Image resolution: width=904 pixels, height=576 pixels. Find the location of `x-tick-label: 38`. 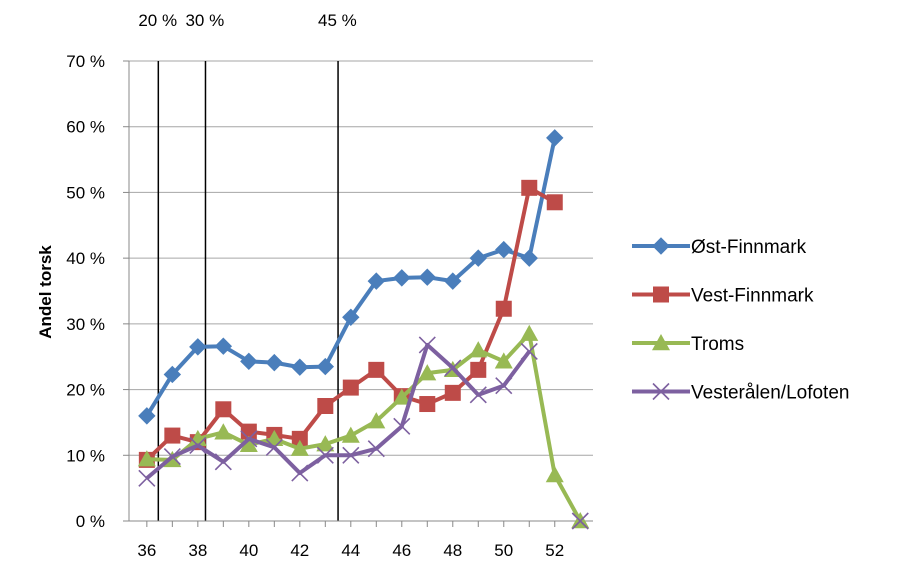

x-tick-label: 38 is located at coordinates (197, 550).